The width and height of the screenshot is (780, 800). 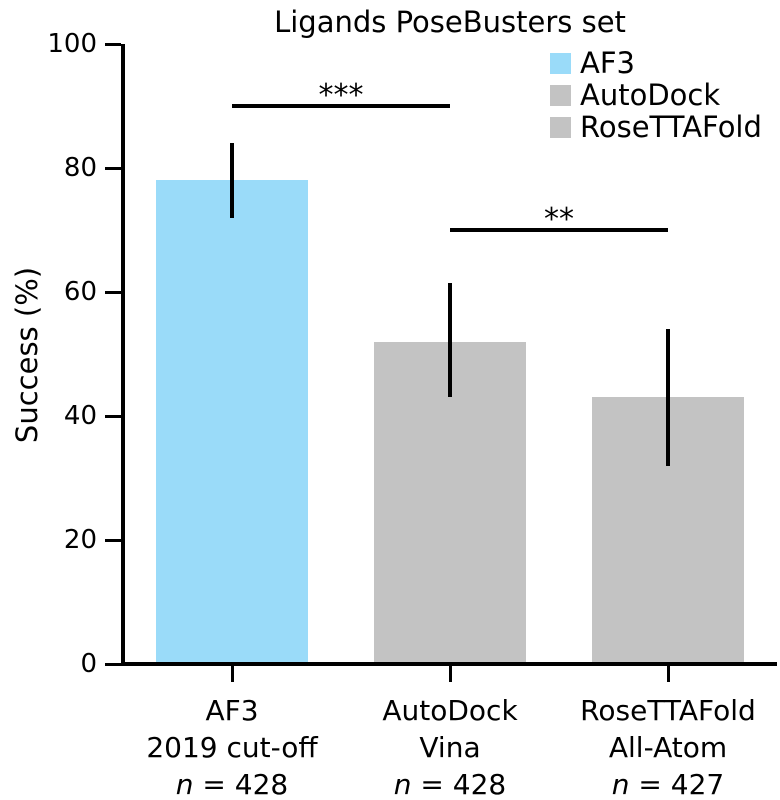 I want to click on y-tick-label: 60, so click(x=80, y=292).